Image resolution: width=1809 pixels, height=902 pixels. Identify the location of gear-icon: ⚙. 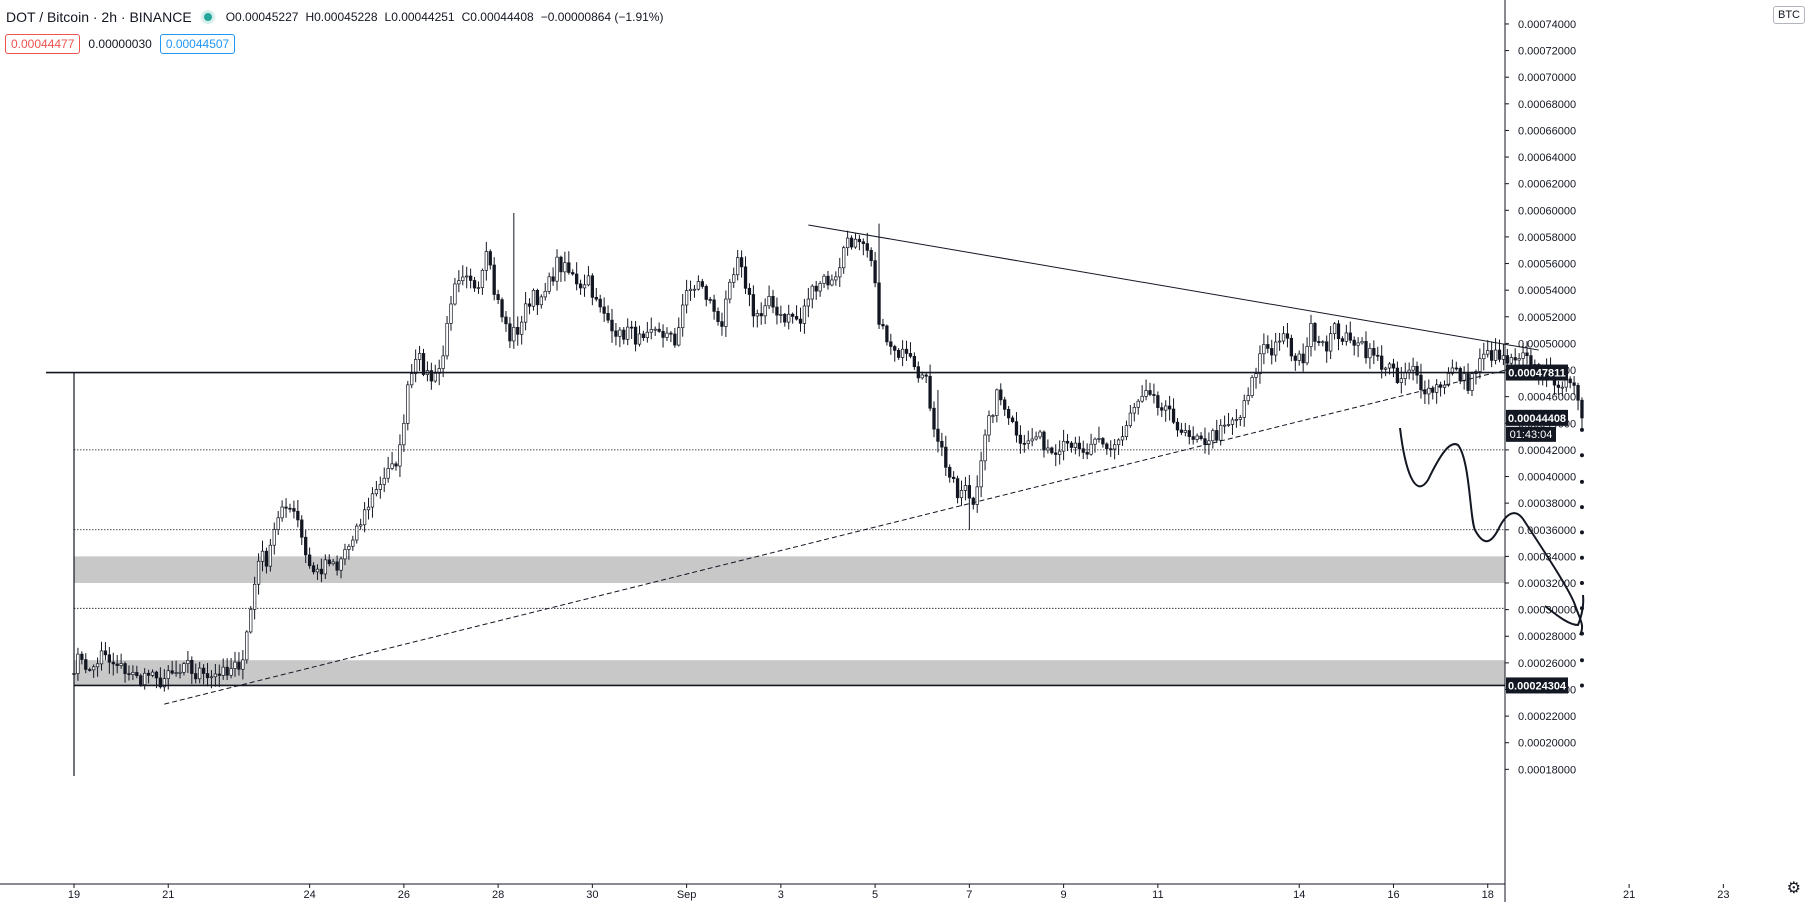
(1793, 888).